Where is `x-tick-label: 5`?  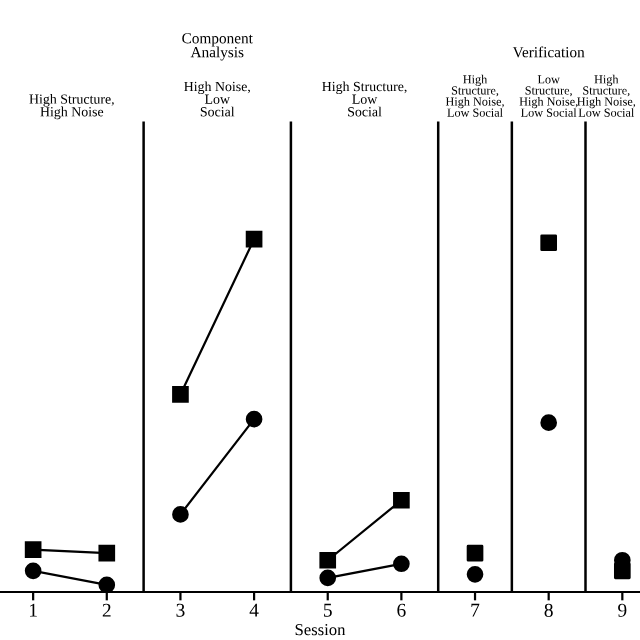 x-tick-label: 5 is located at coordinates (328, 610).